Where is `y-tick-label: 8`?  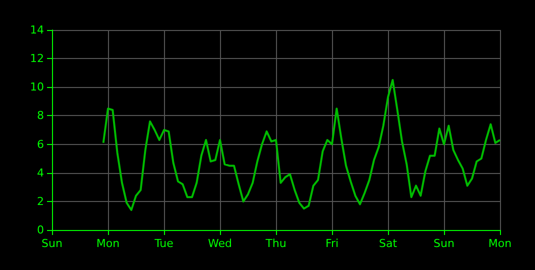 y-tick-label: 8 is located at coordinates (40, 115).